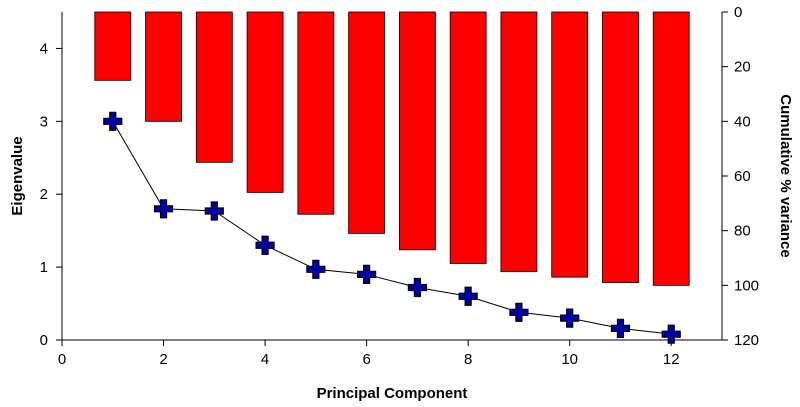 This screenshot has width=800, height=407. Describe the element at coordinates (44, 267) in the screenshot. I see `y-tick-label: 1` at that location.